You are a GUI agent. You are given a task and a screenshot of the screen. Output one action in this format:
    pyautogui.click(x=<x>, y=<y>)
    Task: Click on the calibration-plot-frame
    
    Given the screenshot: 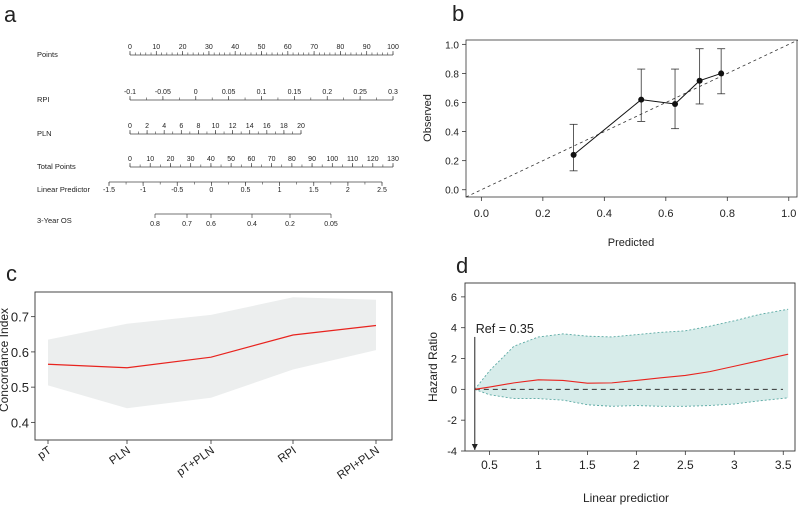 What is the action you would take?
    pyautogui.click(x=631, y=118)
    